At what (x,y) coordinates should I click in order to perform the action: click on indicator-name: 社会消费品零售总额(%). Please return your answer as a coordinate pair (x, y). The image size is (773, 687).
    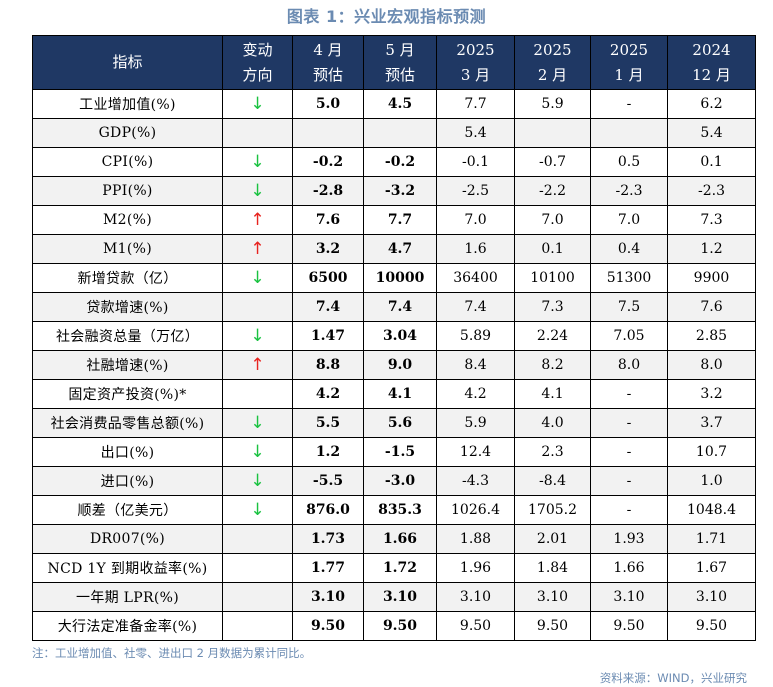
    Looking at the image, I should click on (127, 423).